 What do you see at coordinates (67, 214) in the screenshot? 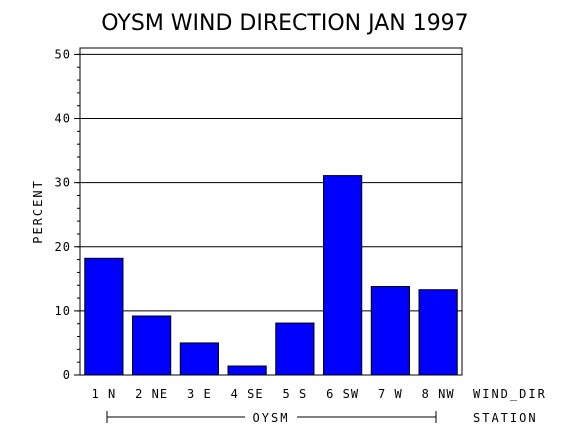
I see `y-axis-ticks: 0 10 20 30 40 50` at bounding box center [67, 214].